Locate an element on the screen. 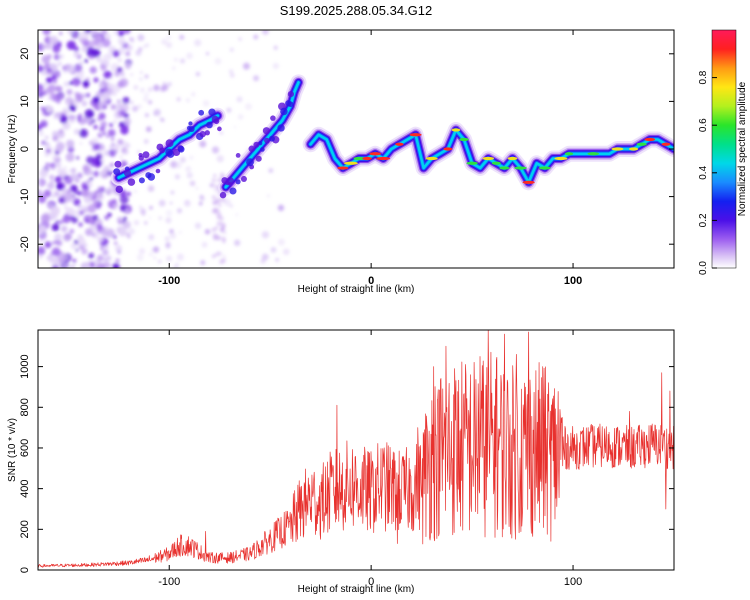  snr-y-tick-label: 600 is located at coordinates (25, 448).